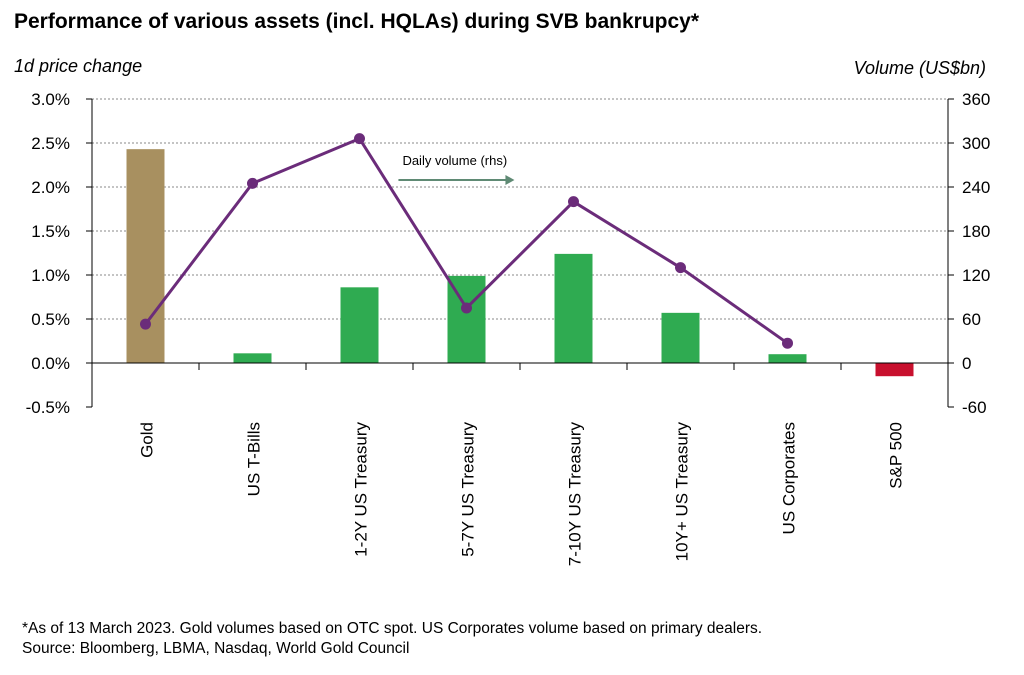 Image resolution: width=1024 pixels, height=675 pixels. I want to click on y-tick-label-right: 0, so click(966, 363).